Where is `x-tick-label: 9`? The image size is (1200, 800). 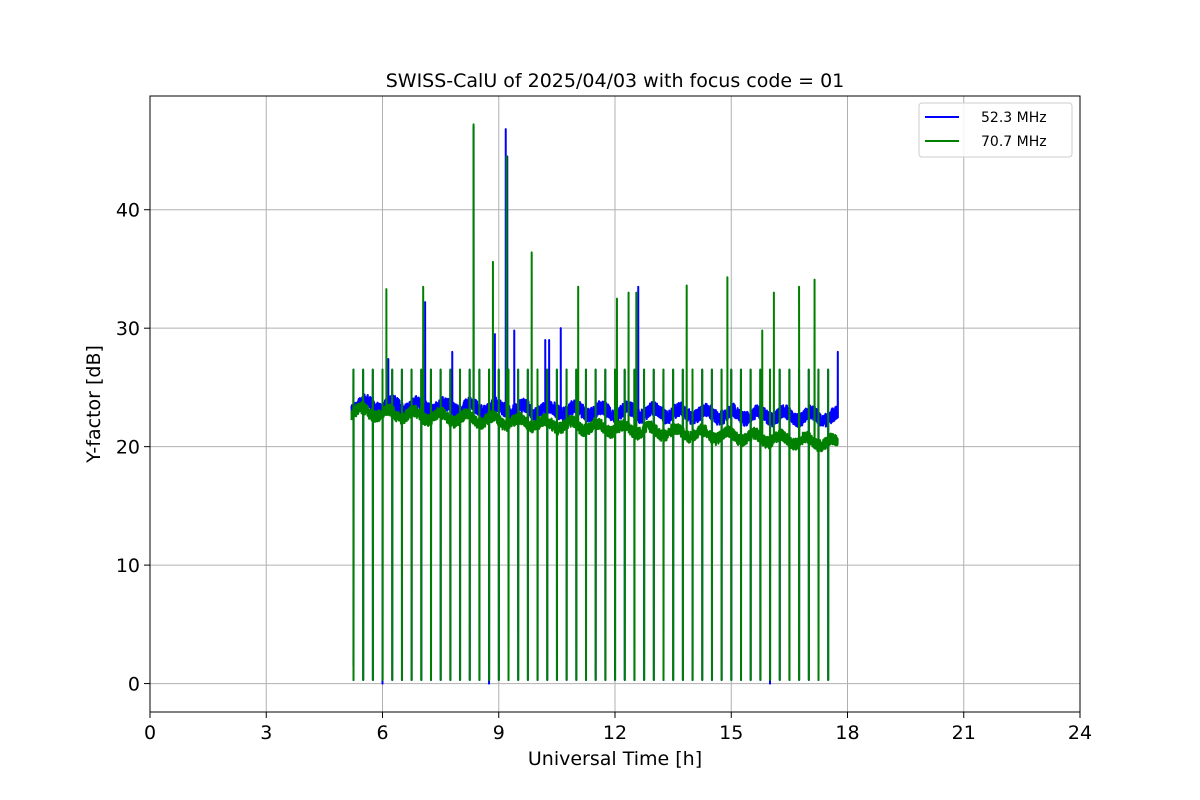
x-tick-label: 9 is located at coordinates (499, 733).